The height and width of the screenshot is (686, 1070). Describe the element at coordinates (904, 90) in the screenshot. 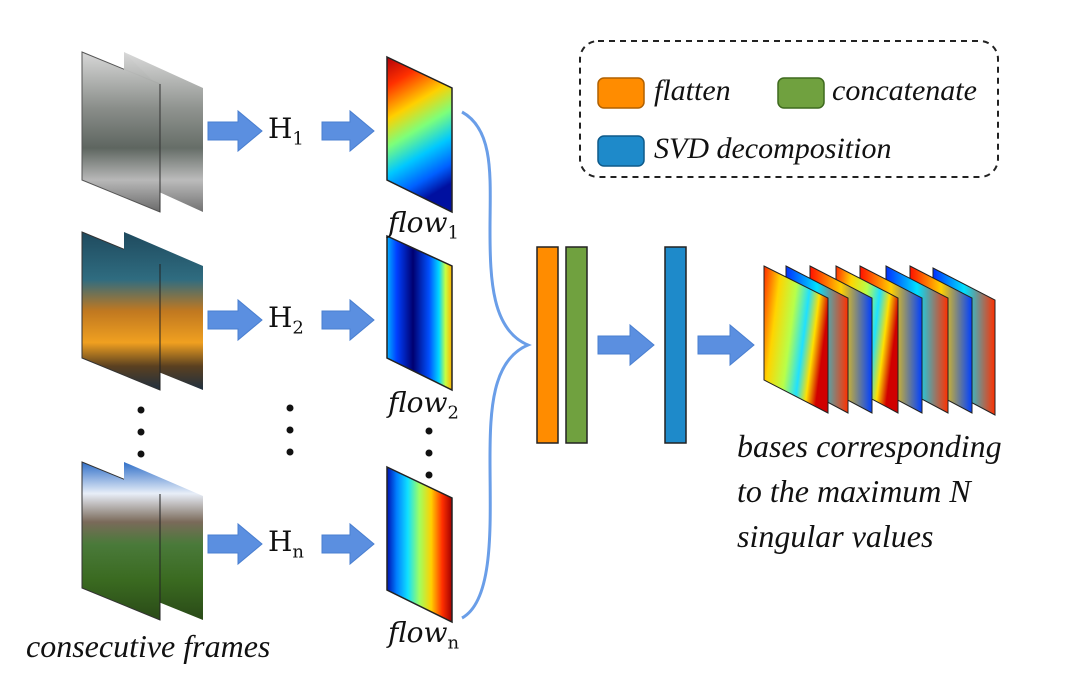

I see `legend-label-concatenate: concatenate` at that location.